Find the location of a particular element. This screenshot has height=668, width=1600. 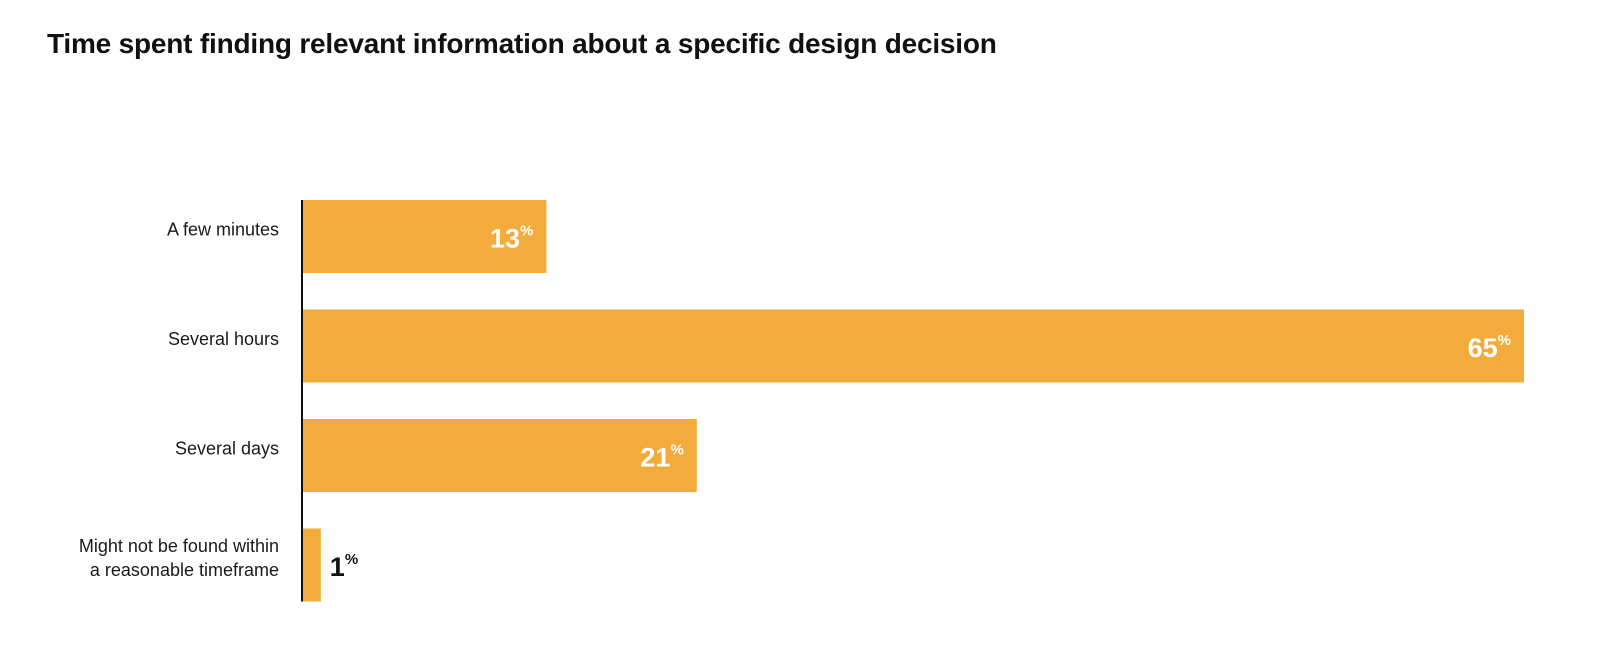

category-label: Several hours is located at coordinates (223, 339).